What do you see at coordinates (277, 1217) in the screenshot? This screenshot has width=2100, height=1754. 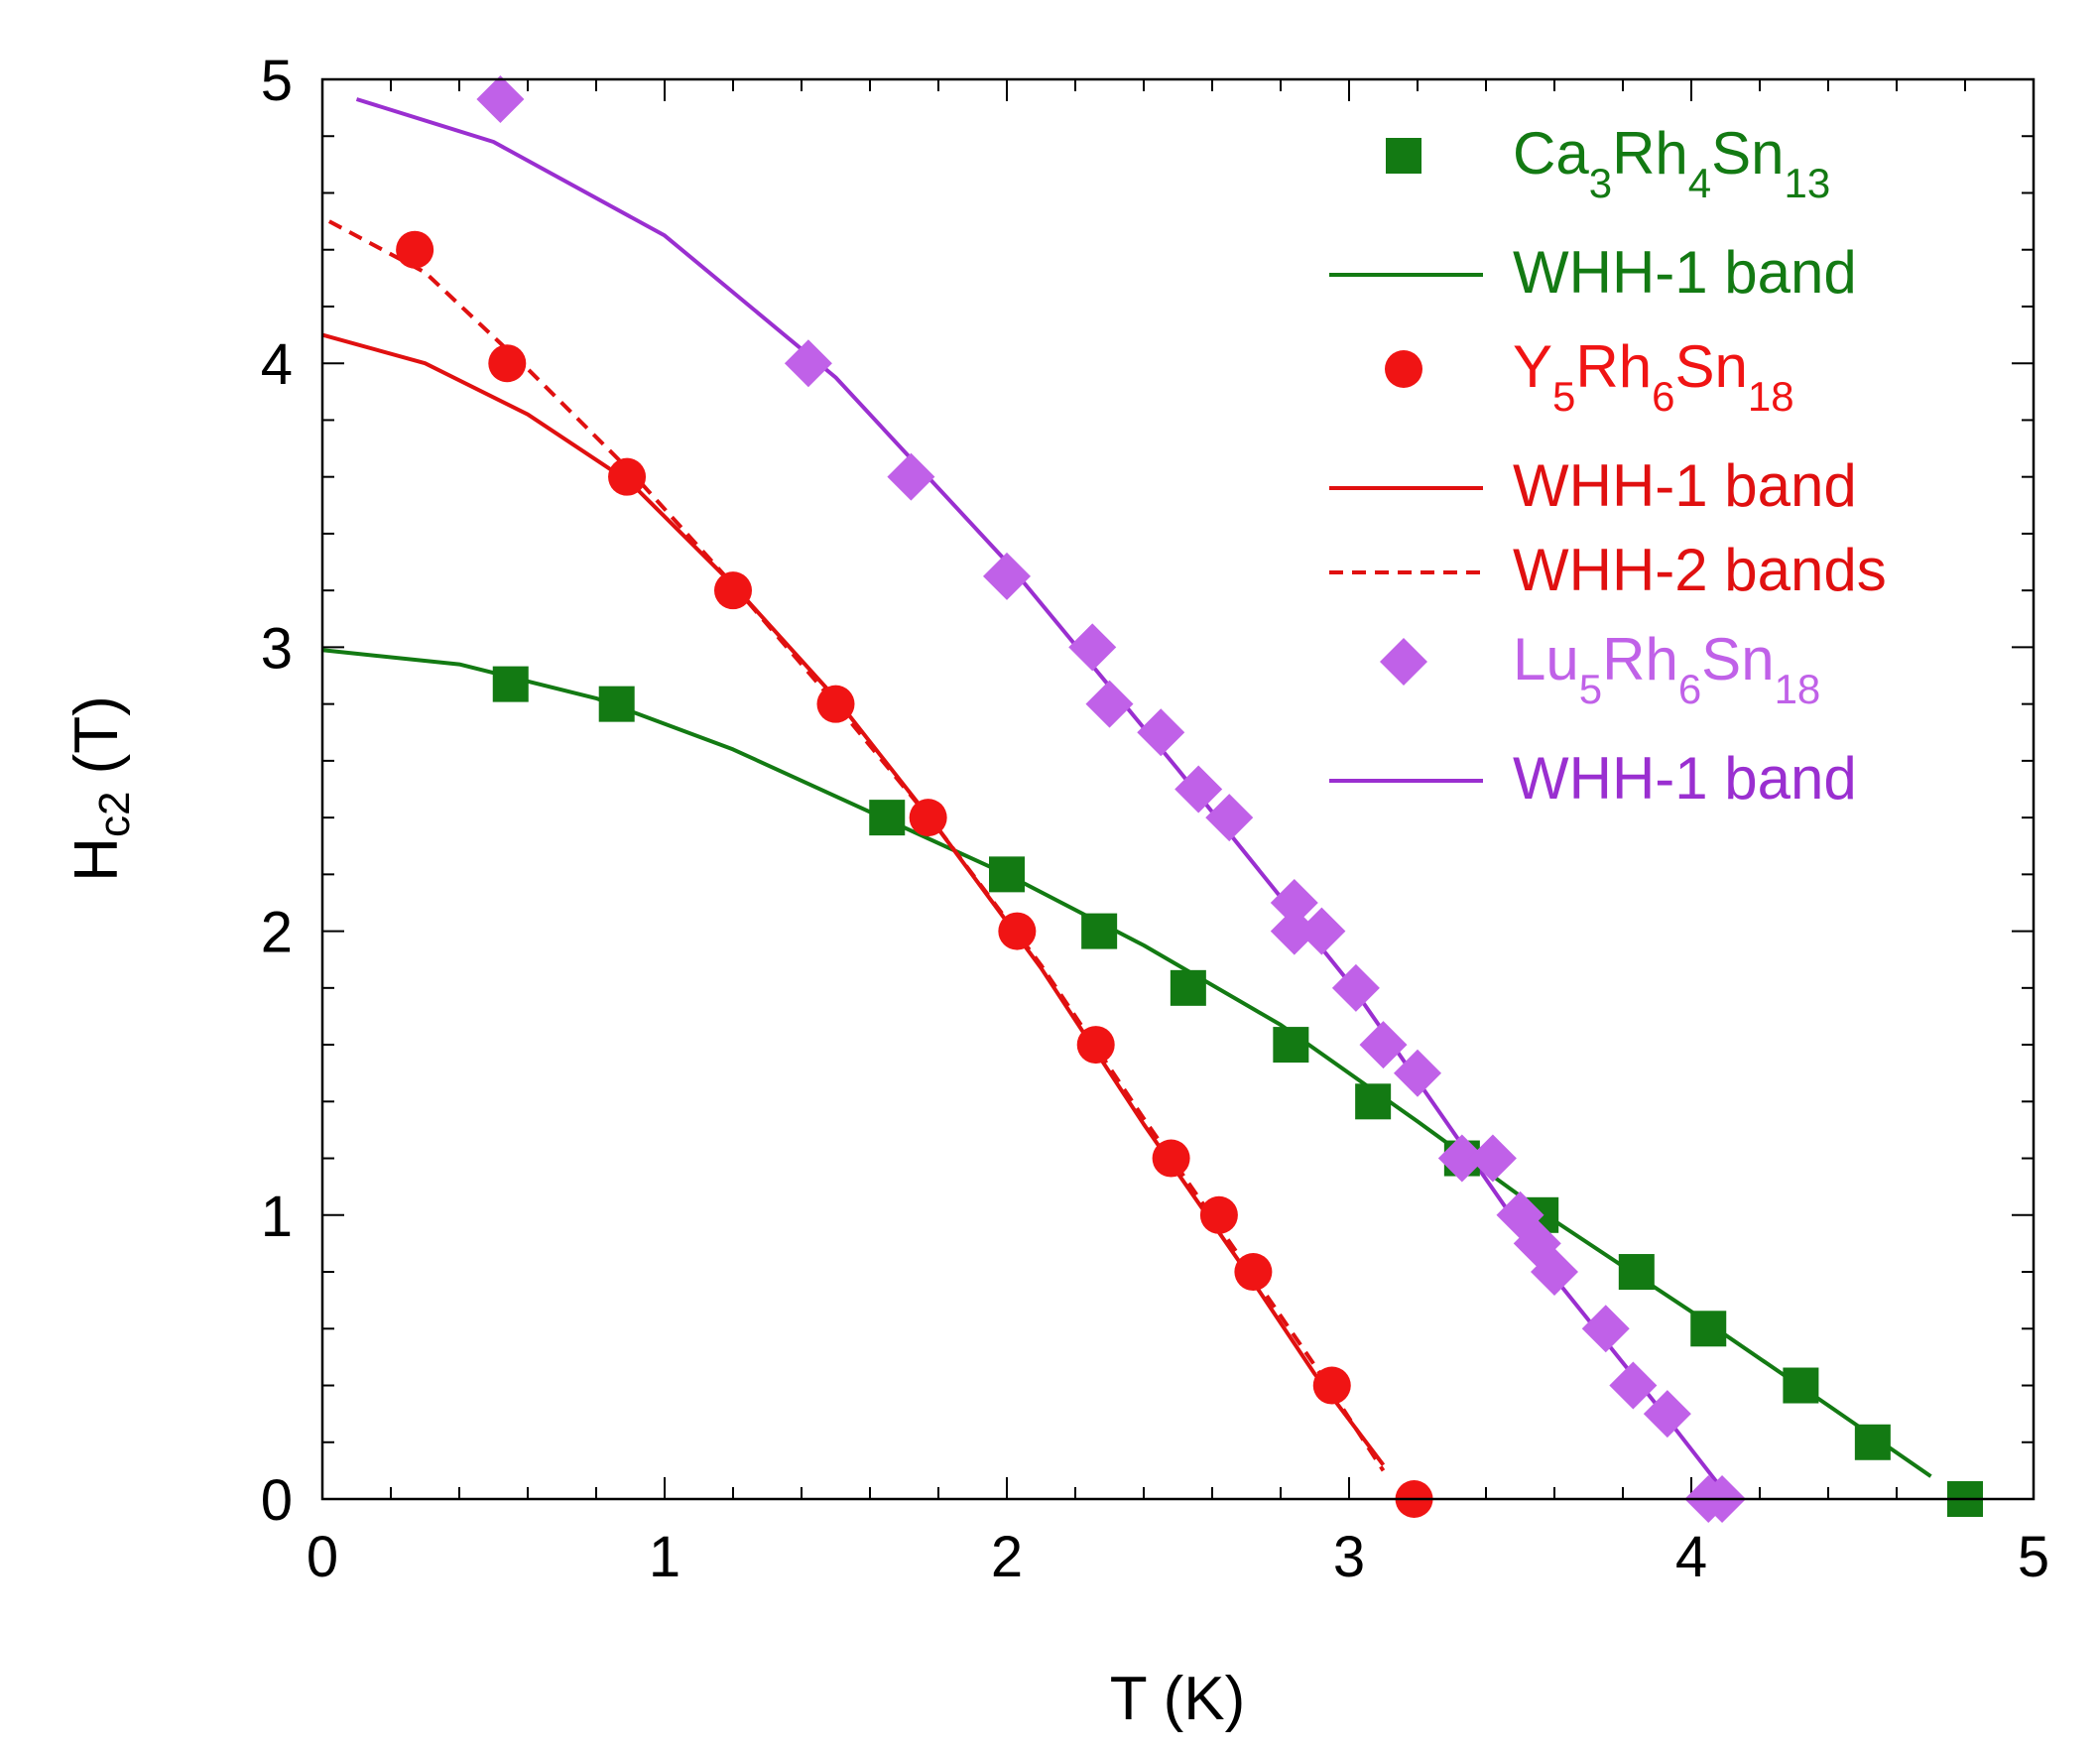 I see `y-tick-label: 1` at bounding box center [277, 1217].